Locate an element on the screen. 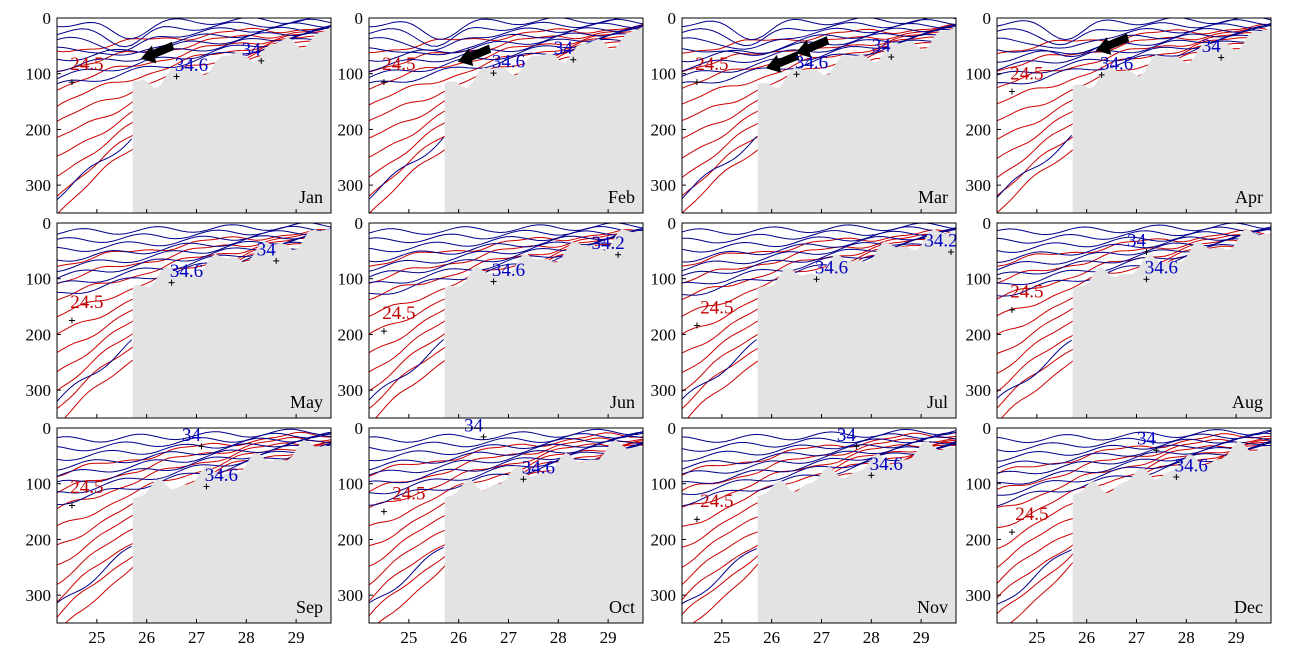  x-tick-label: 28 is located at coordinates (246, 637).